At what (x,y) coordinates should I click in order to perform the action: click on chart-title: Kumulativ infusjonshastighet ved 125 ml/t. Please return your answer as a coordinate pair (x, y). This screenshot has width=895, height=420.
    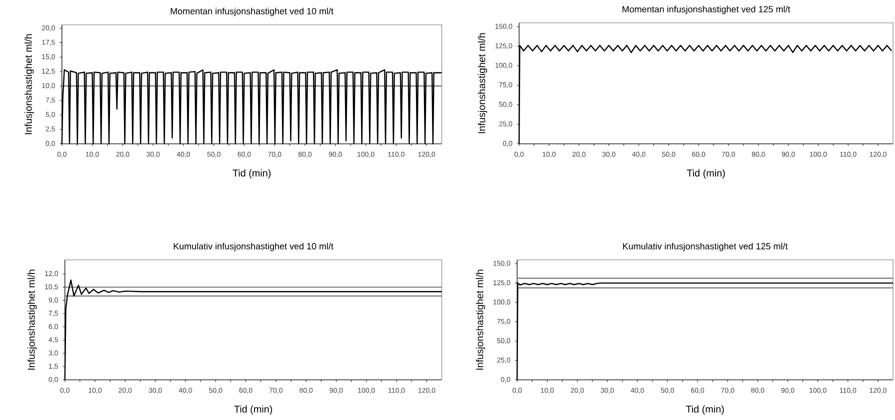
    Looking at the image, I should click on (705, 247).